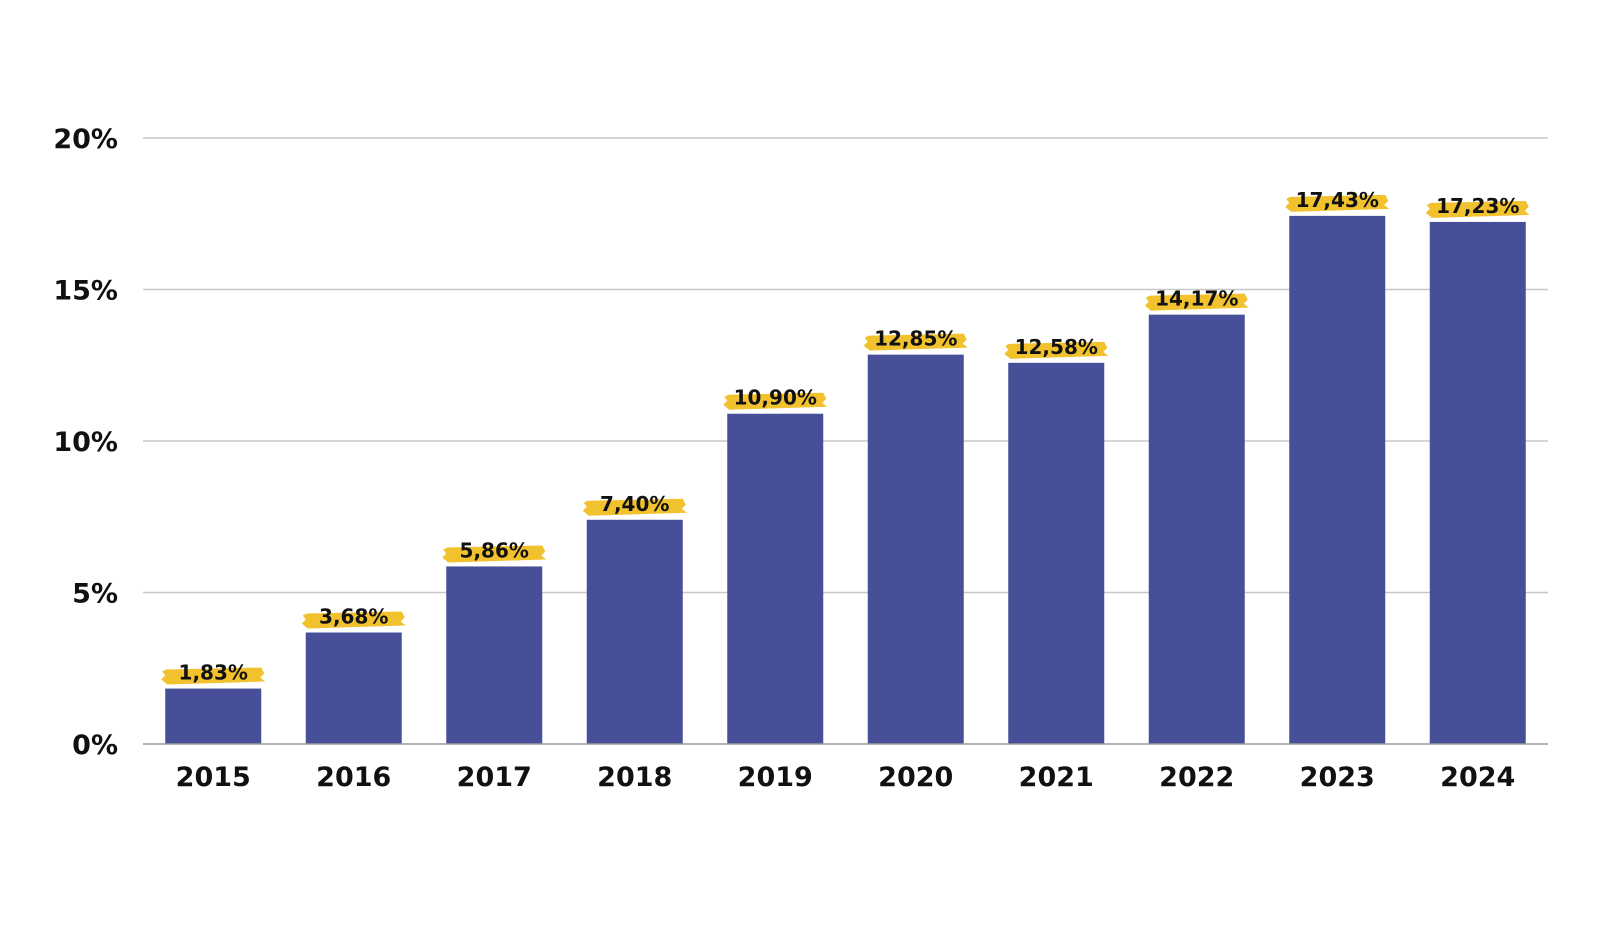  Describe the element at coordinates (634, 777) in the screenshot. I see `x-category-label: 2018` at that location.